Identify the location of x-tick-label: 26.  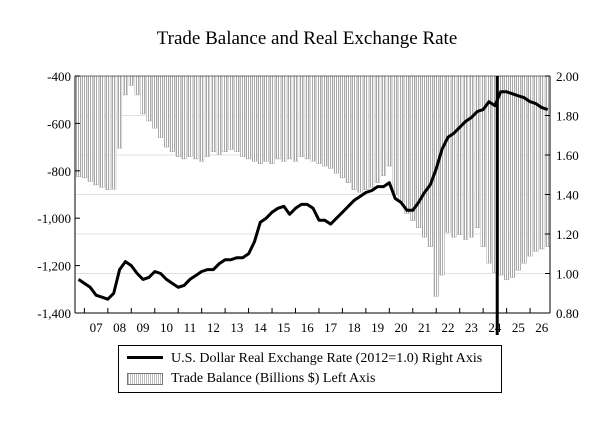
(542, 327).